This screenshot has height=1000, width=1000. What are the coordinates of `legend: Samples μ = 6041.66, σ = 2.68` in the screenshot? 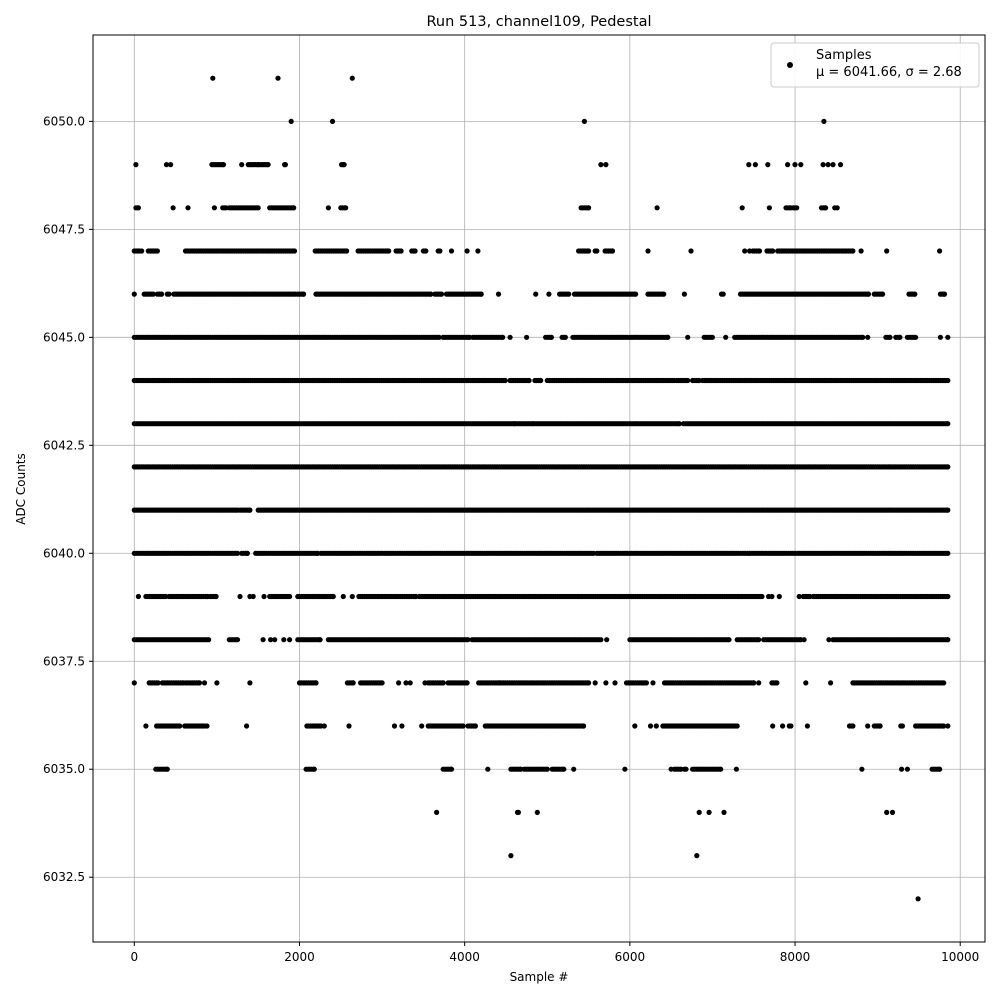 It's located at (875, 65).